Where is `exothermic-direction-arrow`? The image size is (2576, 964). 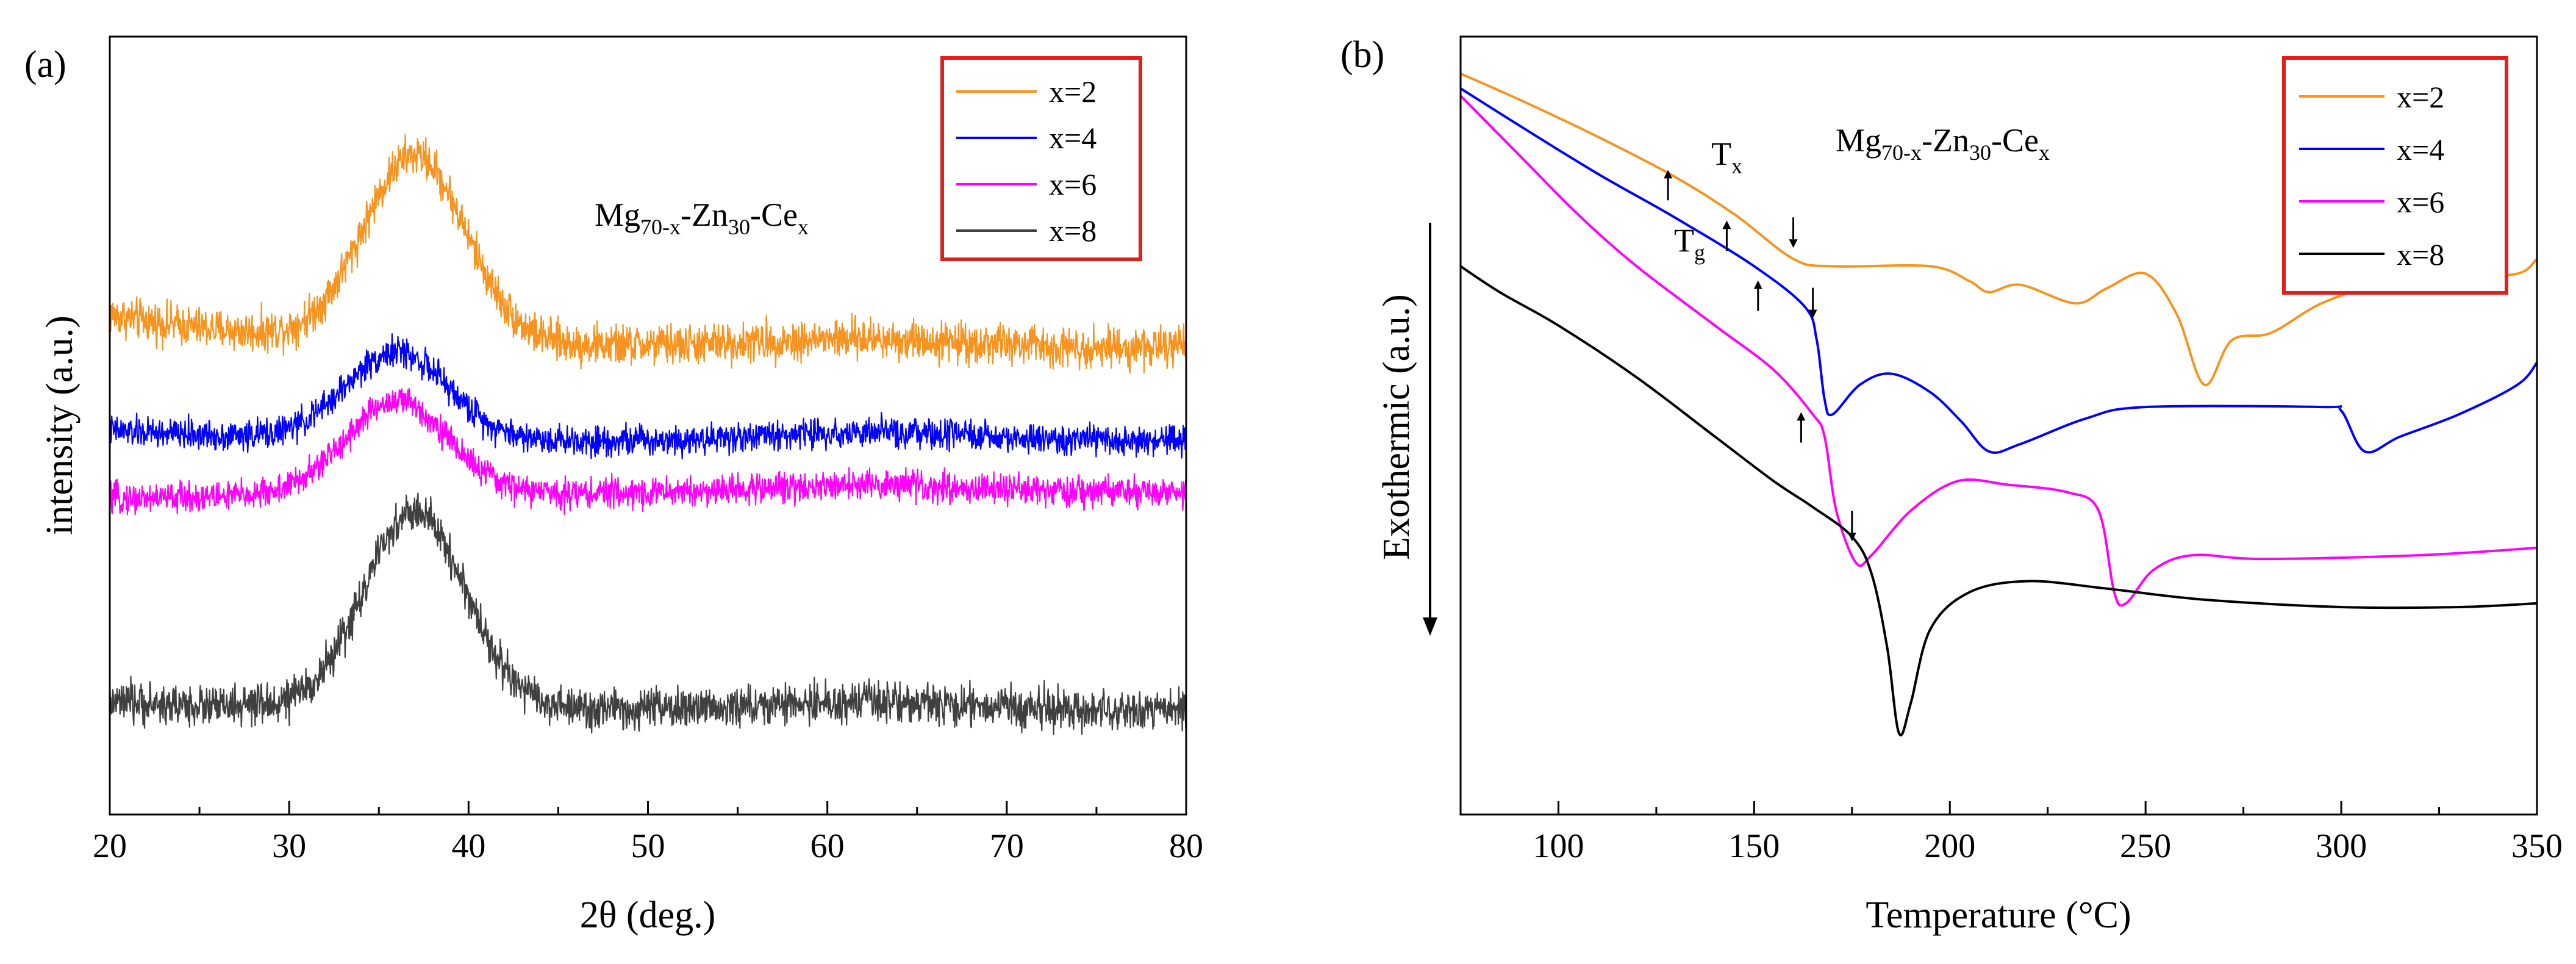 exothermic-direction-arrow is located at coordinates (1430, 429).